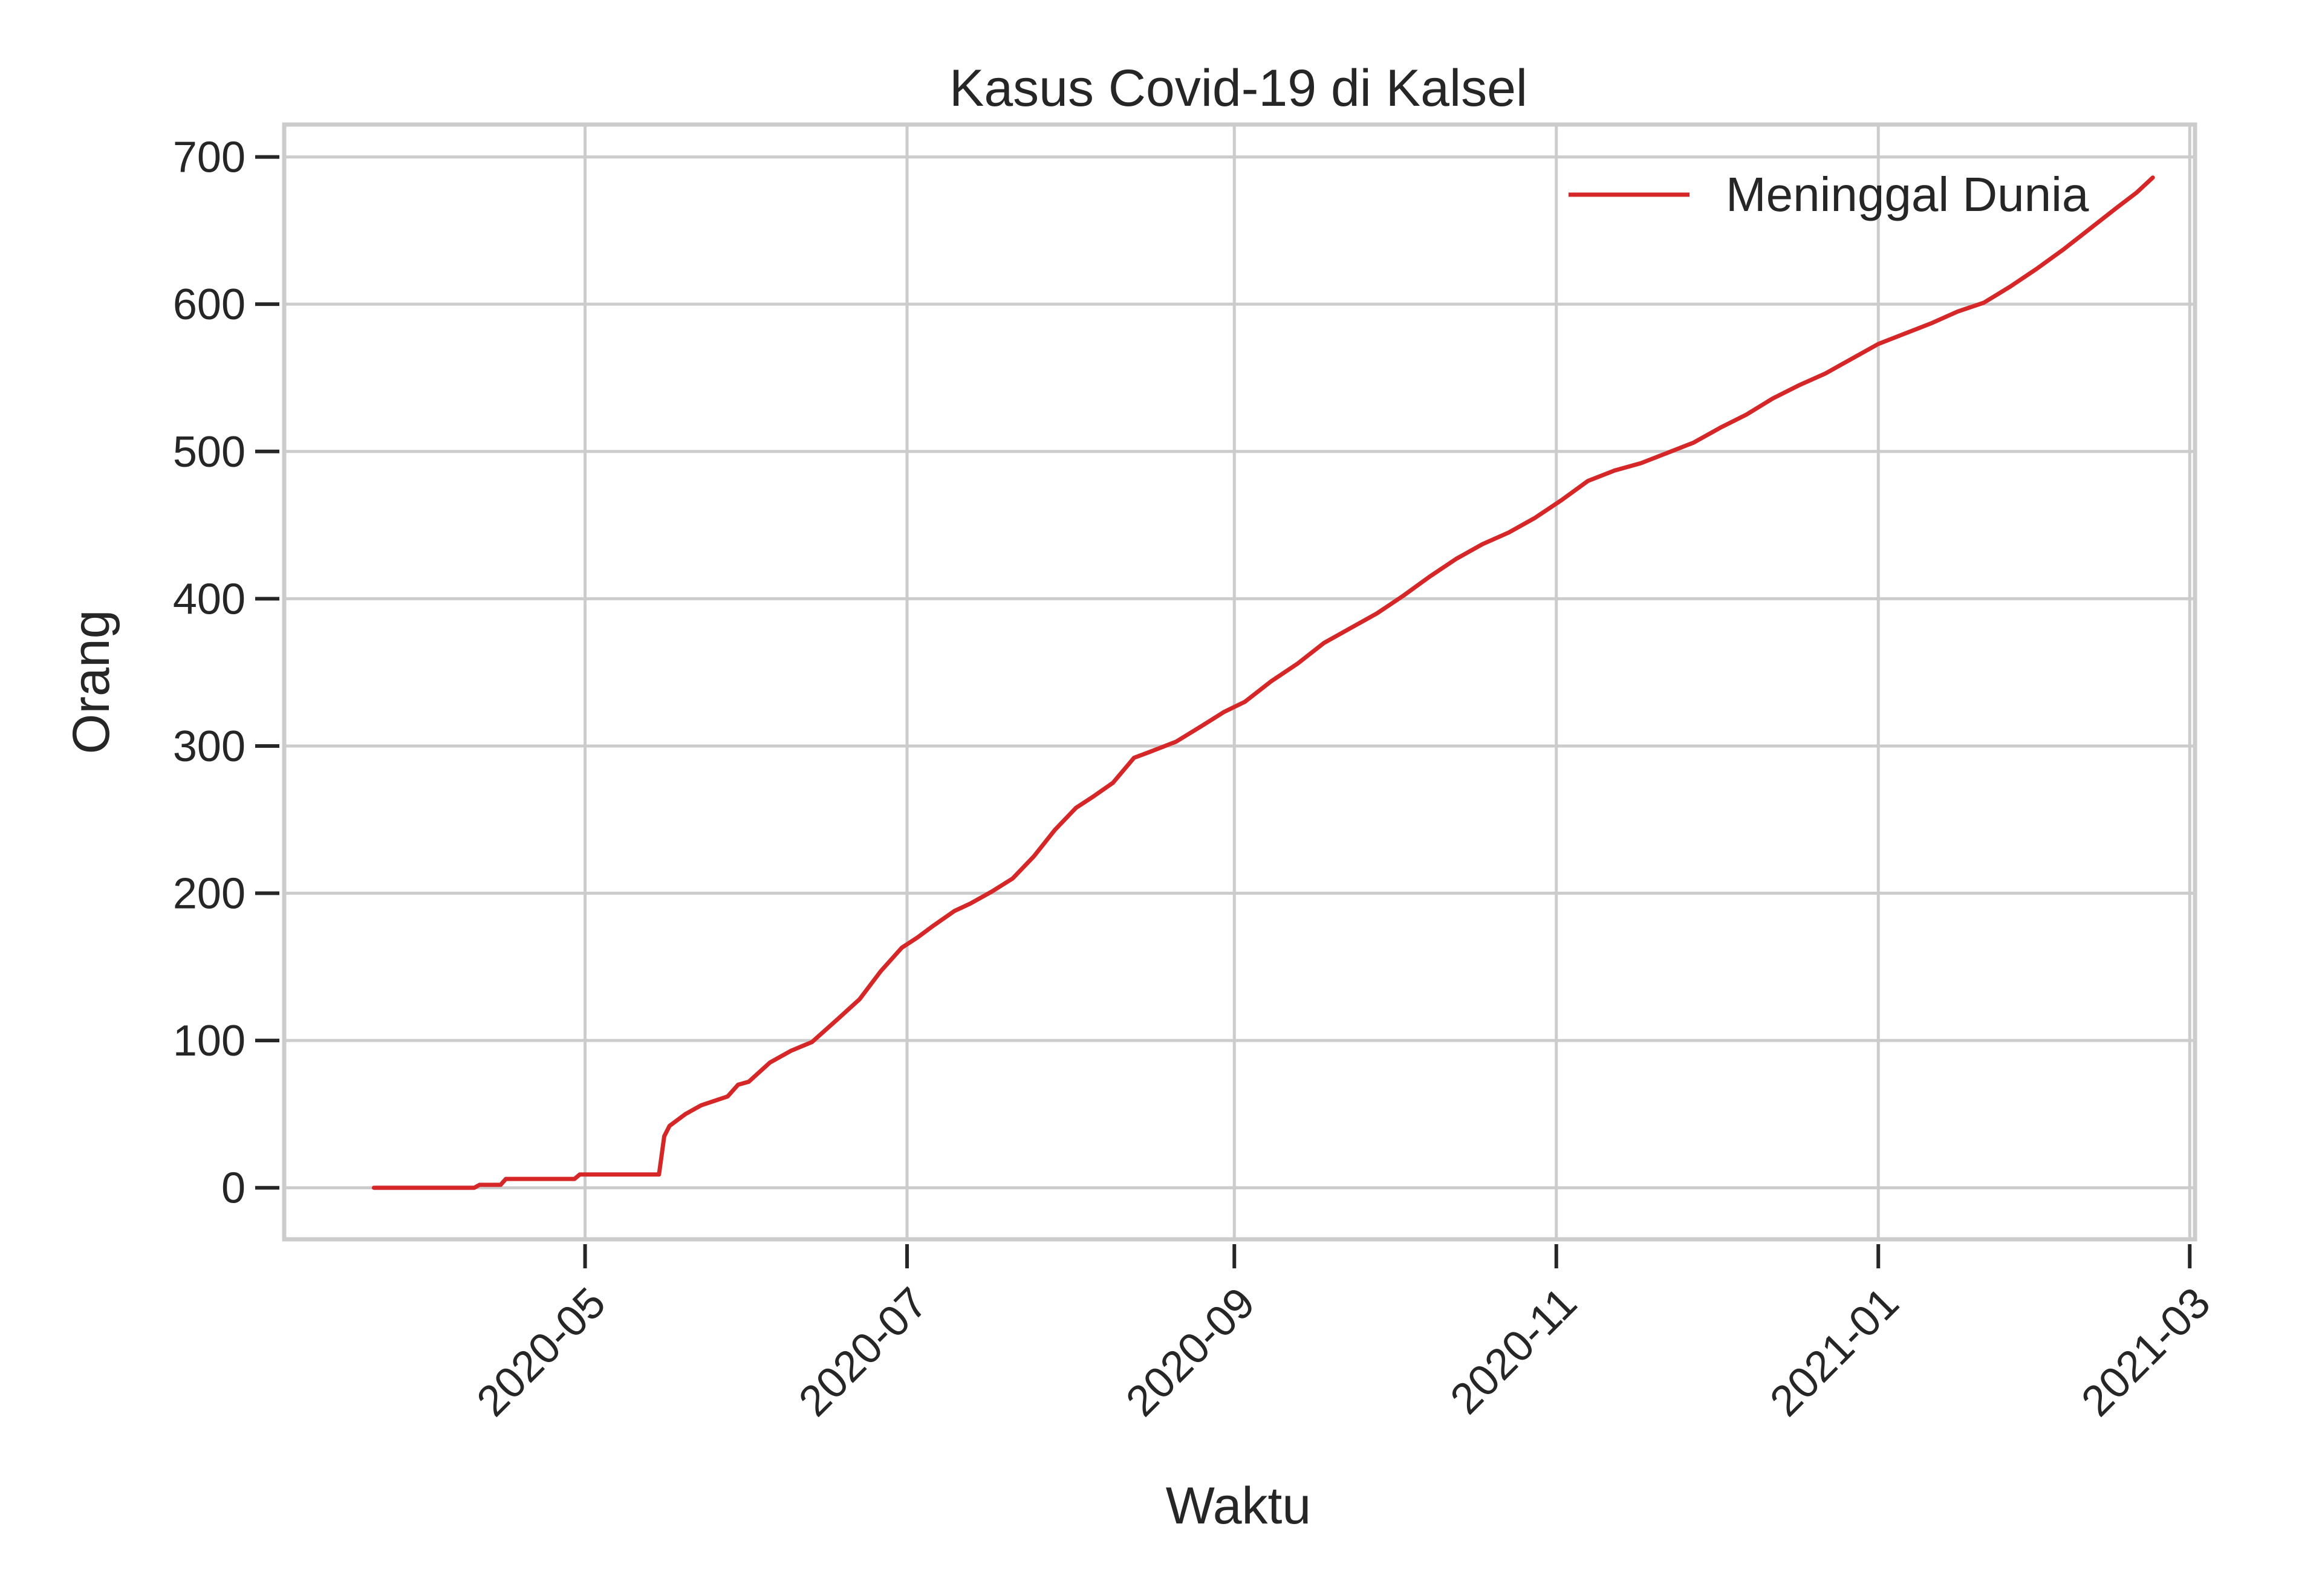 The height and width of the screenshot is (1596, 2322). I want to click on x-tick-label: 2020-09, so click(1190, 1352).